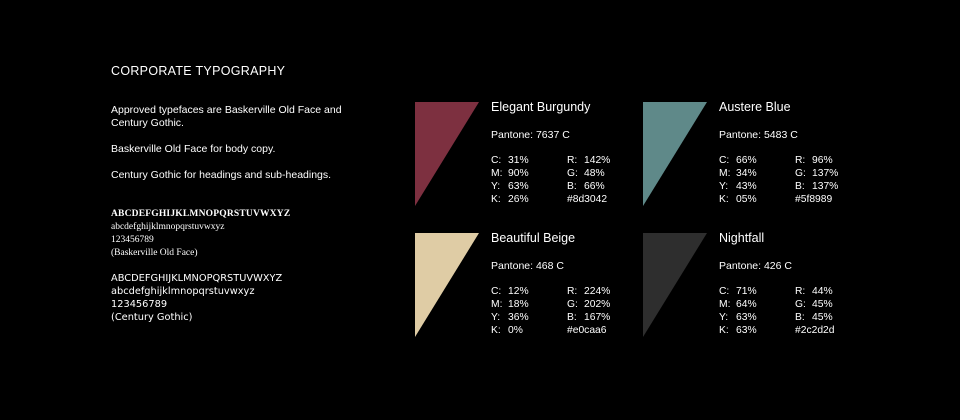 This screenshot has width=960, height=420. Describe the element at coordinates (746, 173) in the screenshot. I see `value-number-m: 34%` at that location.